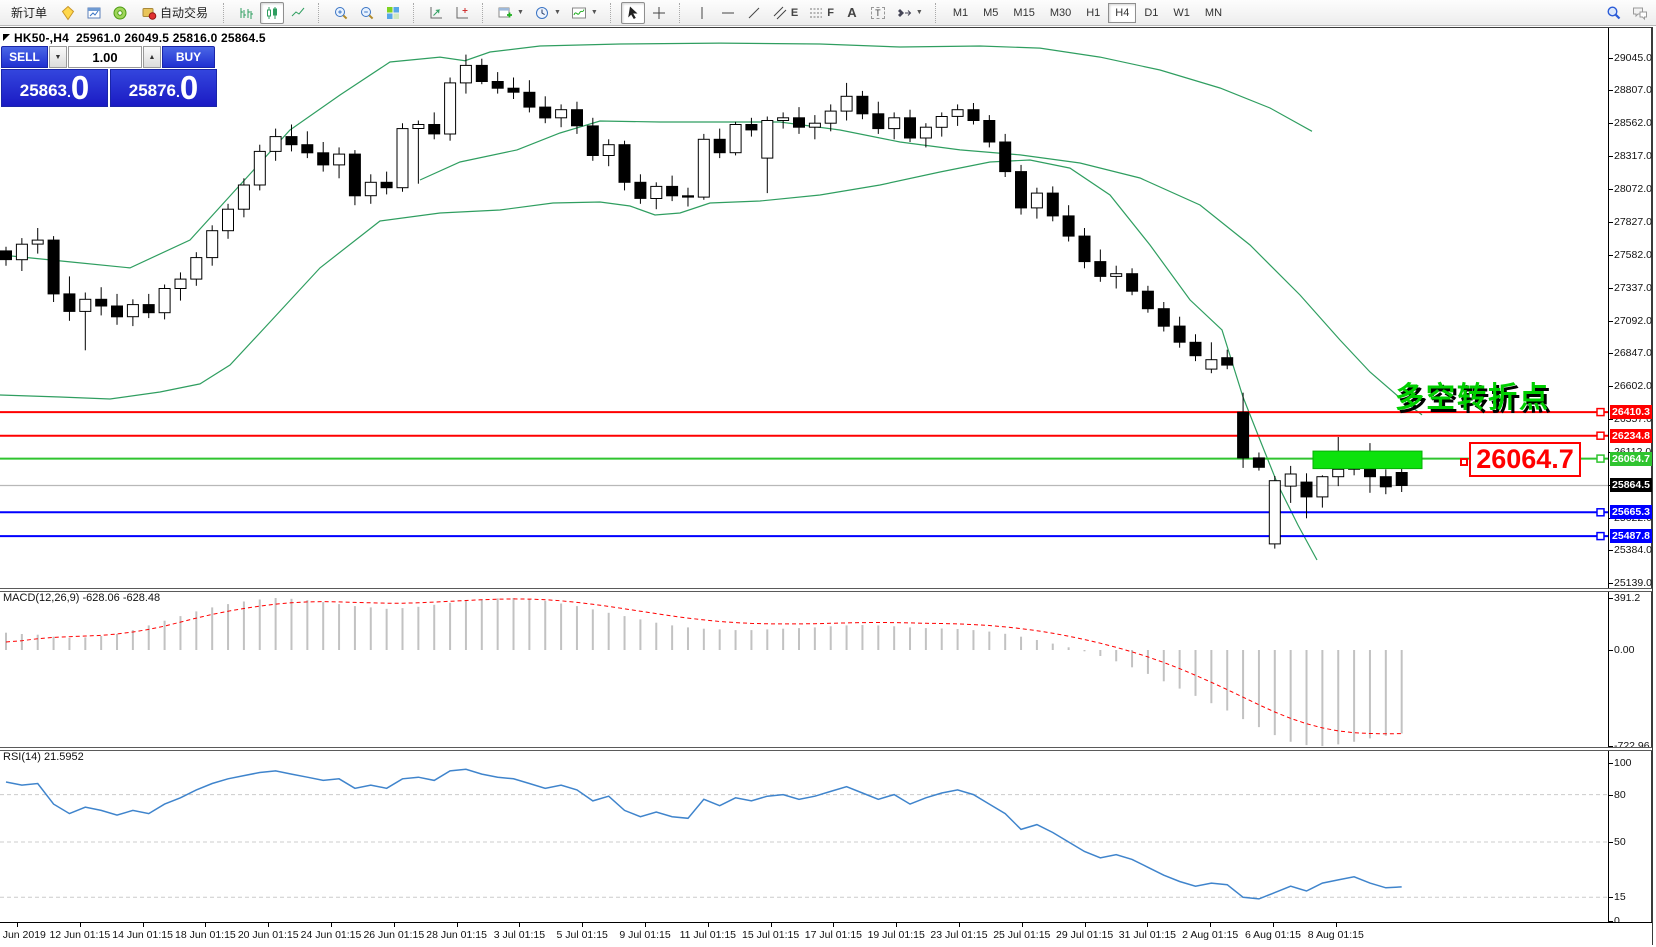 The width and height of the screenshot is (1656, 947). I want to click on volume-decrease-button: ▼, so click(58, 57).